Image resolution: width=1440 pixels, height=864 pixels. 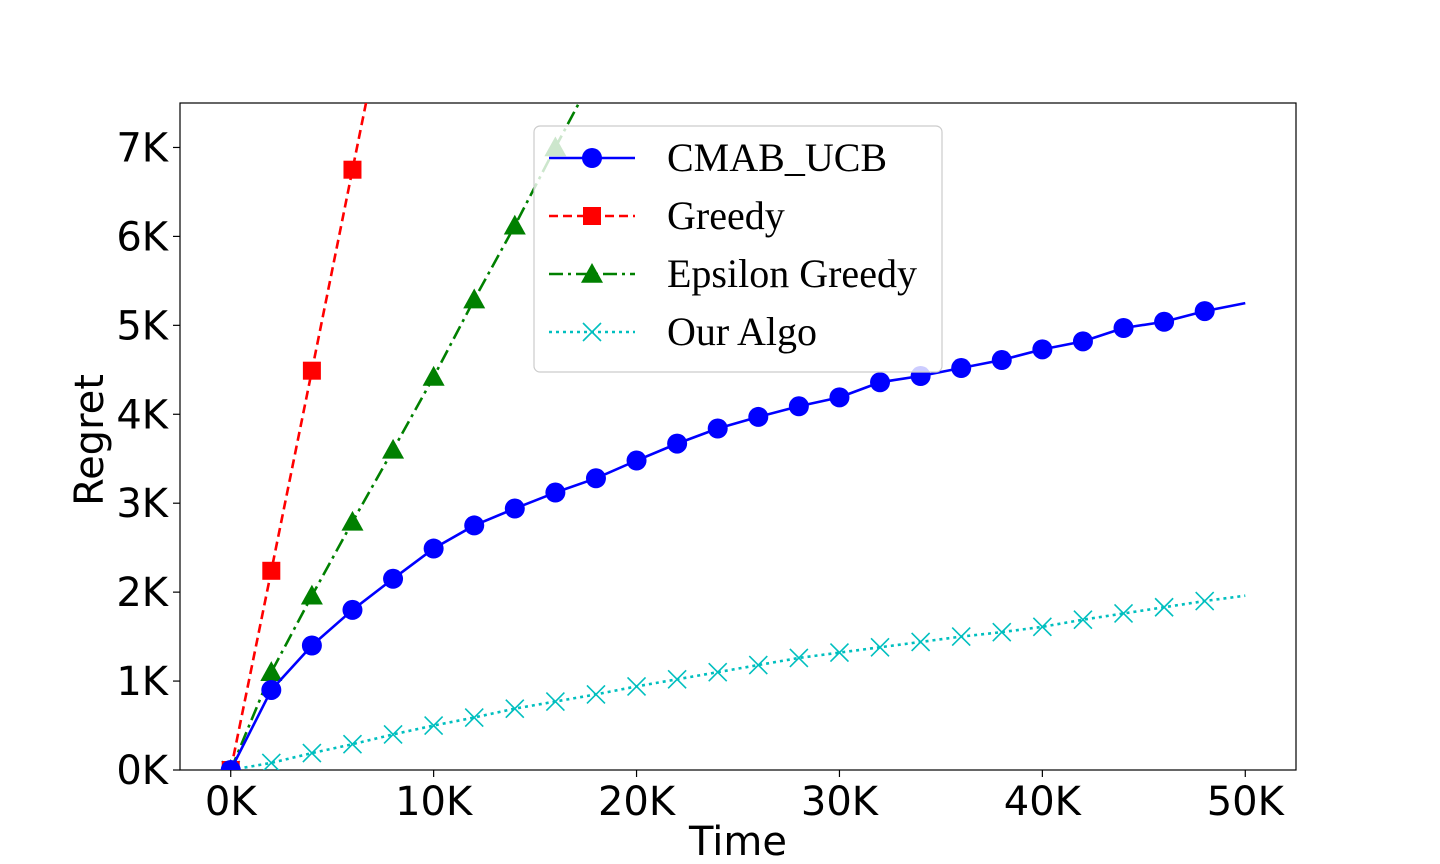 I want to click on y-tick-label: 4K, so click(x=142, y=415).